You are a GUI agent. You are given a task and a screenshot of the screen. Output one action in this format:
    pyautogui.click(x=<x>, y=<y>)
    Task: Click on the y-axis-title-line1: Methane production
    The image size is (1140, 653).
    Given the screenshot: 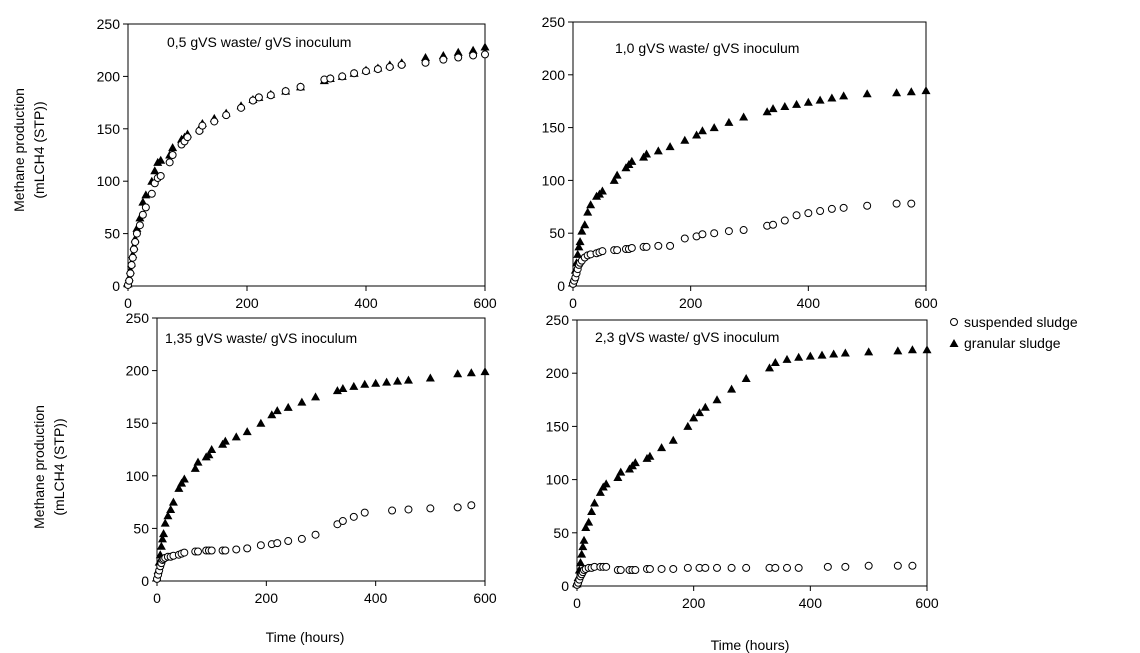 What is the action you would take?
    pyautogui.click(x=39, y=467)
    